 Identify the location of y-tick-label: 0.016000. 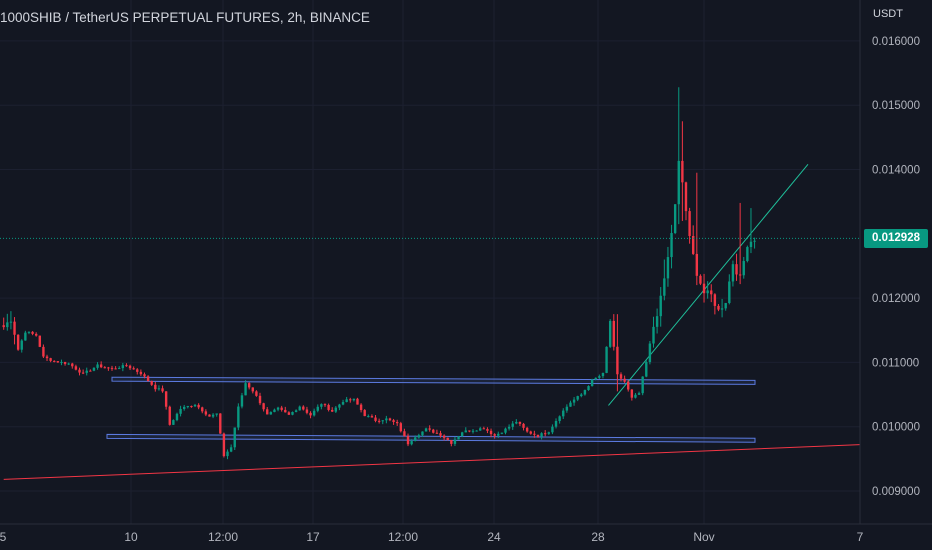
(896, 42).